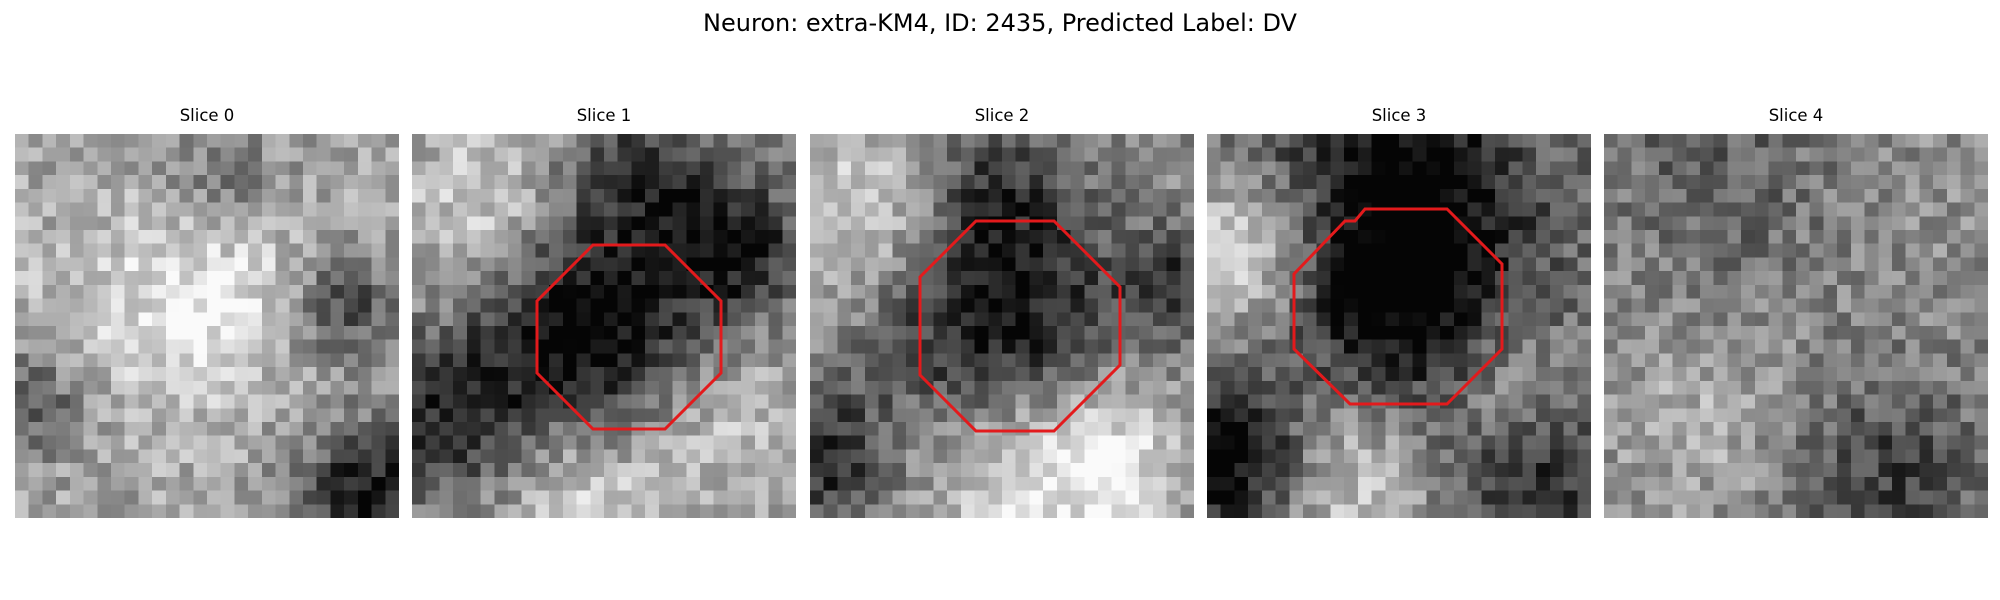 The height and width of the screenshot is (600, 2000). I want to click on panel-title: Slice 4, so click(1796, 115).